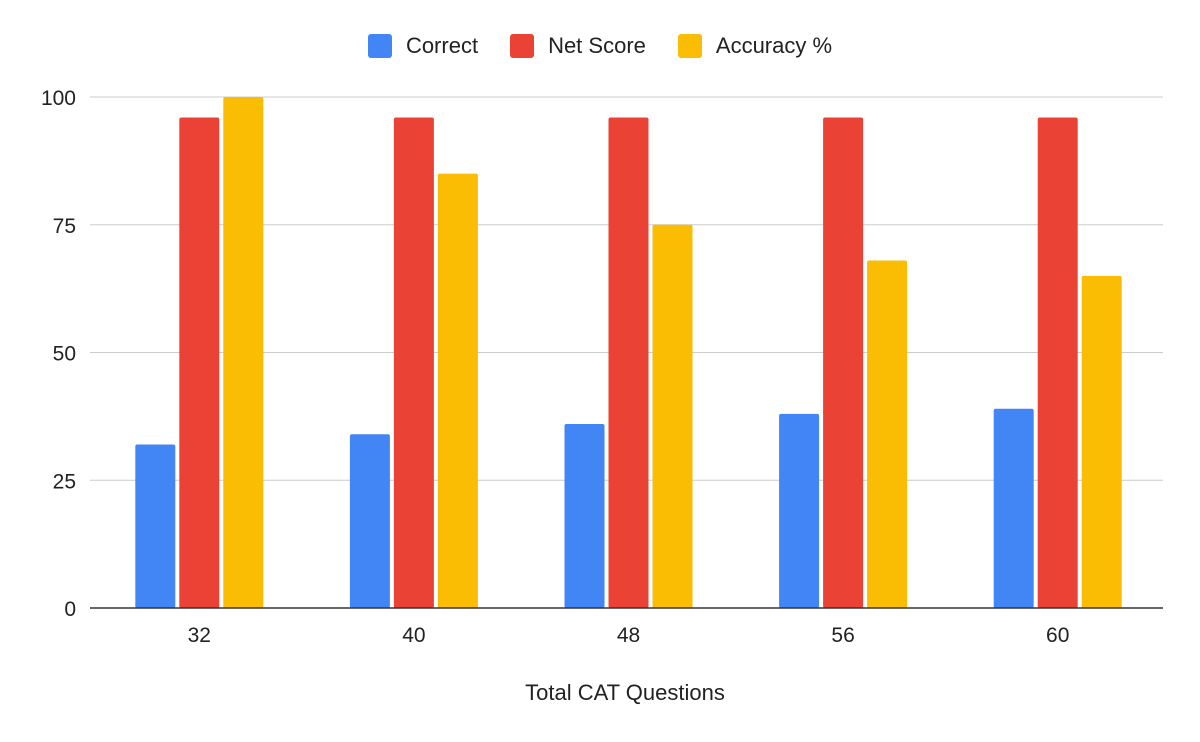  What do you see at coordinates (379, 46) in the screenshot?
I see `legend-swatch-correct` at bounding box center [379, 46].